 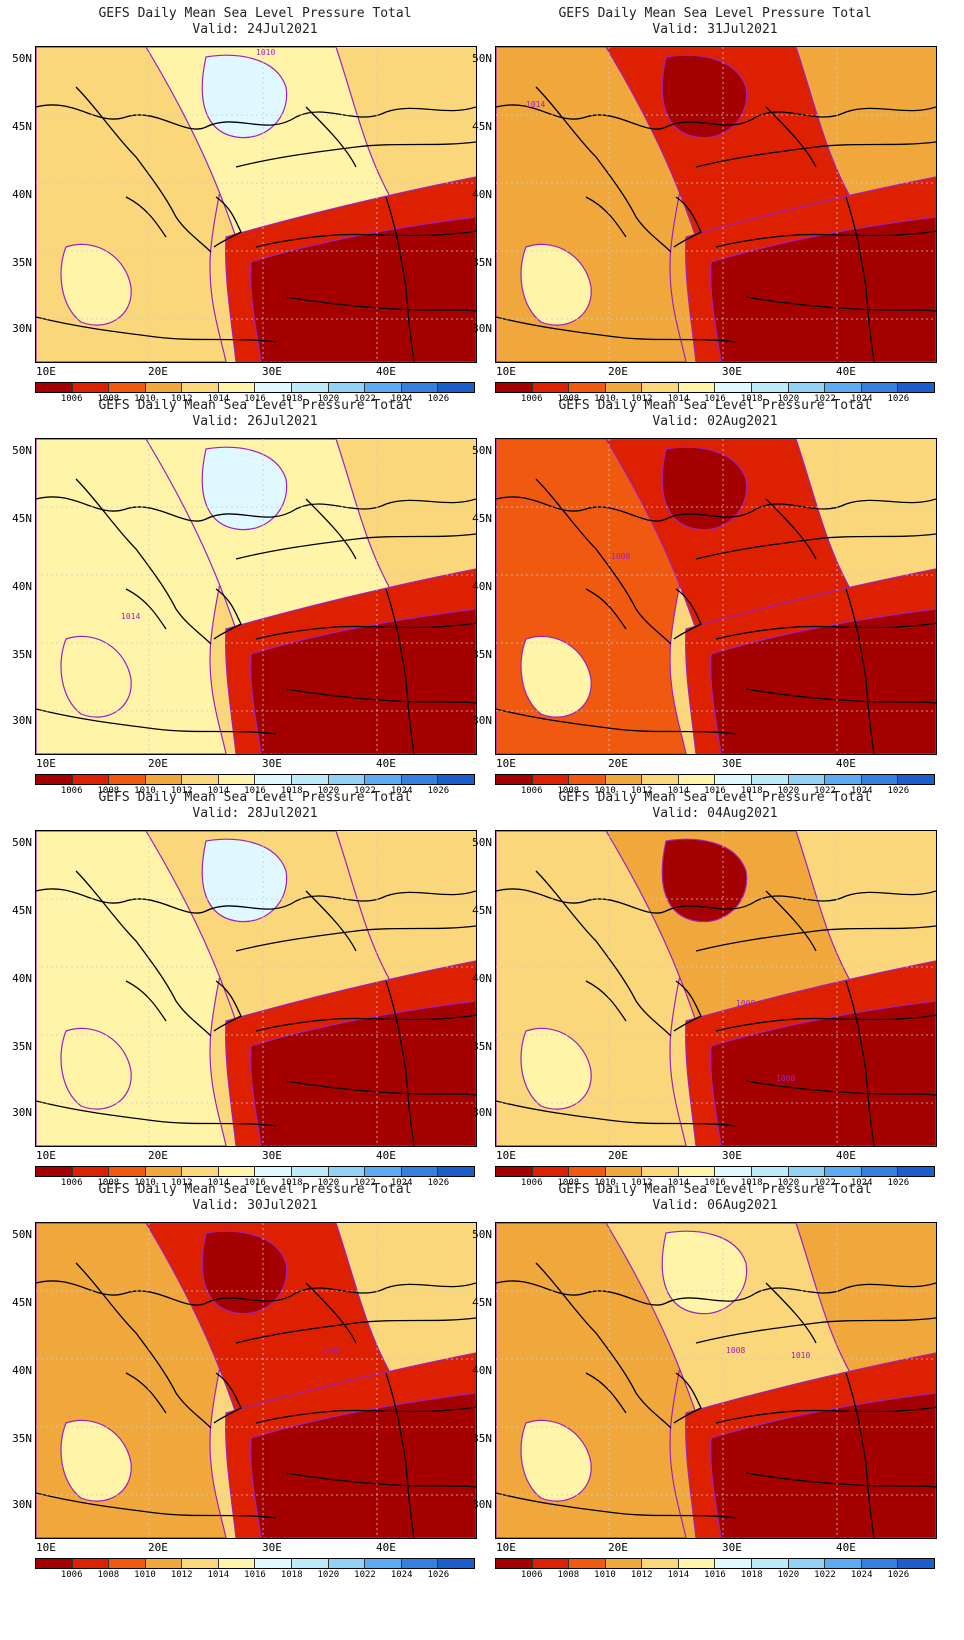 I want to click on lon-label: 20E, so click(x=158, y=371).